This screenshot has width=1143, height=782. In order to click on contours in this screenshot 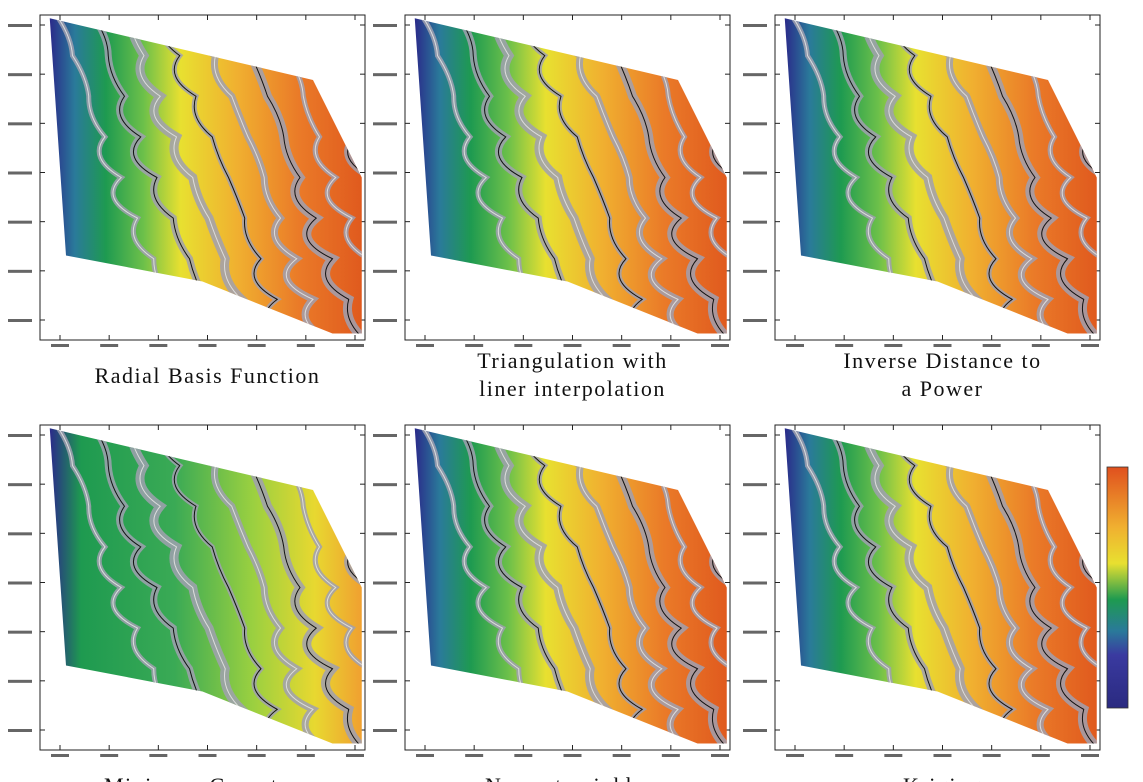, I will do `click(208, 586)`.